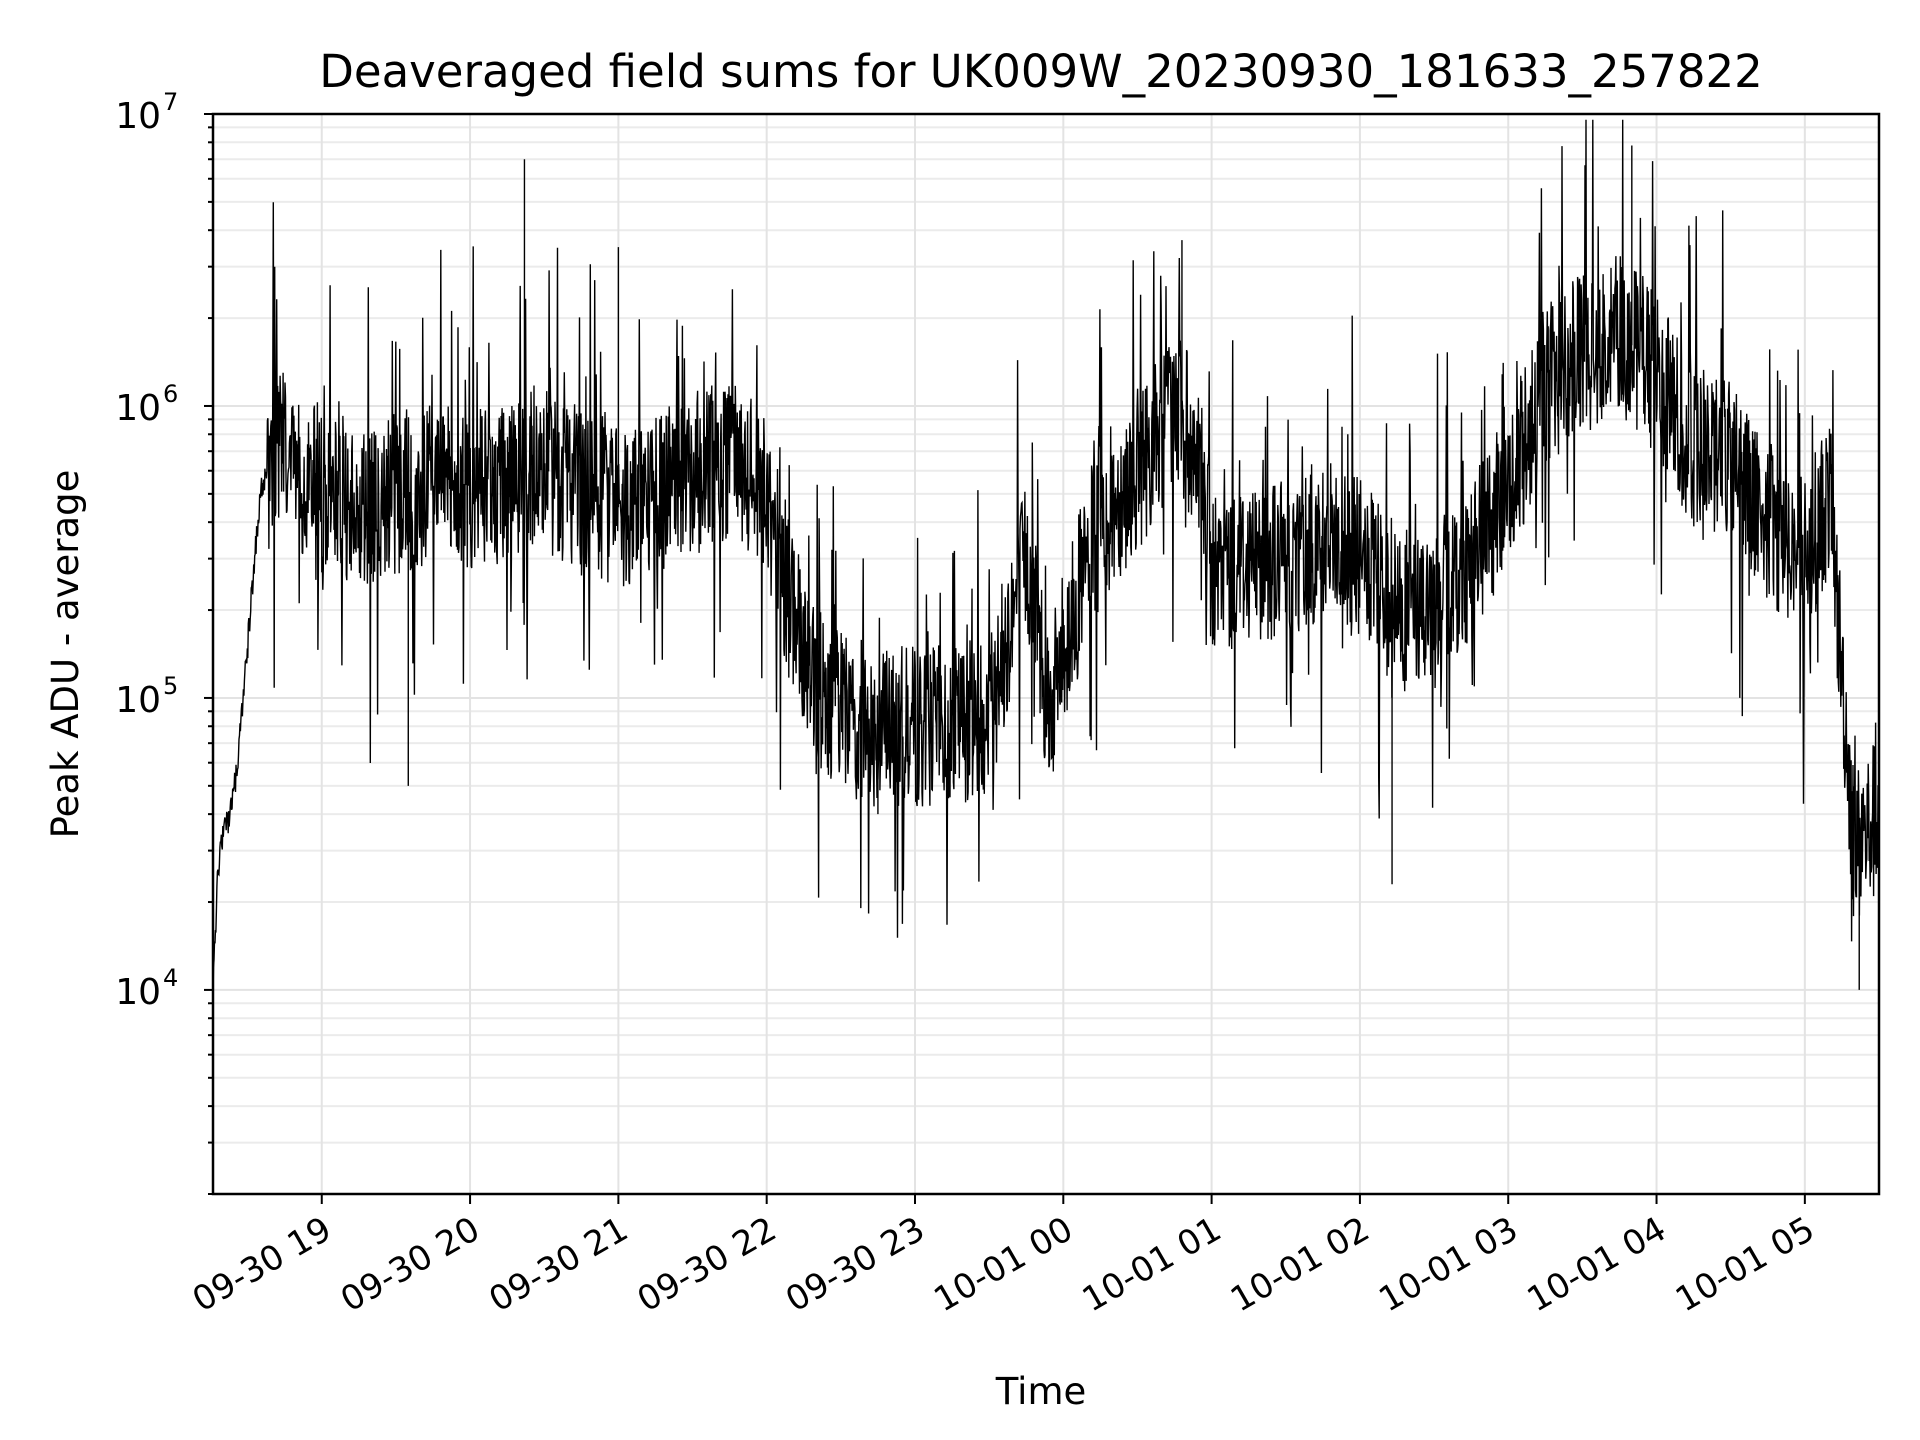 This screenshot has height=1440, width=1920. I want to click on y-tick-exponent: 4, so click(170, 978).